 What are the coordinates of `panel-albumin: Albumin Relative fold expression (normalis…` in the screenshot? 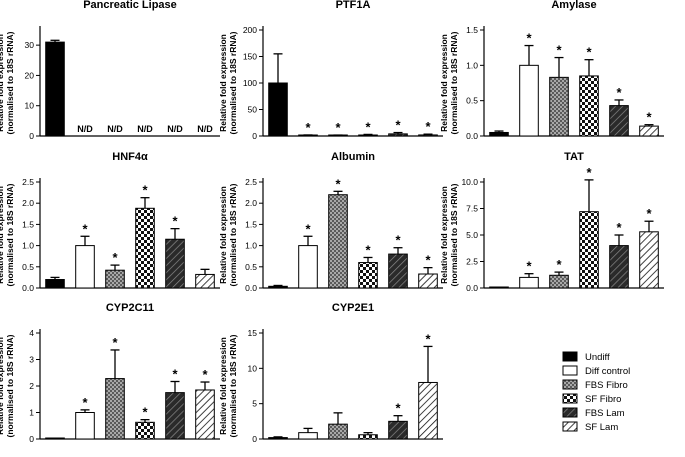 It's located at (330, 222).